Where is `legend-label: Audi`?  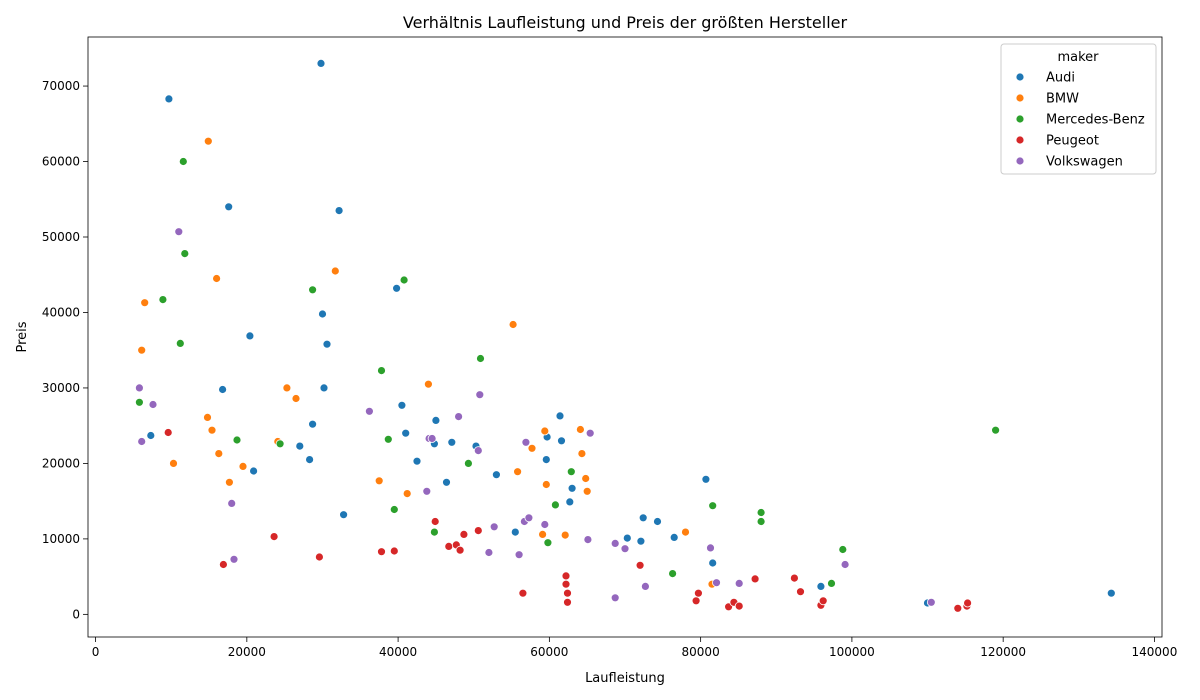 legend-label: Audi is located at coordinates (1060, 78).